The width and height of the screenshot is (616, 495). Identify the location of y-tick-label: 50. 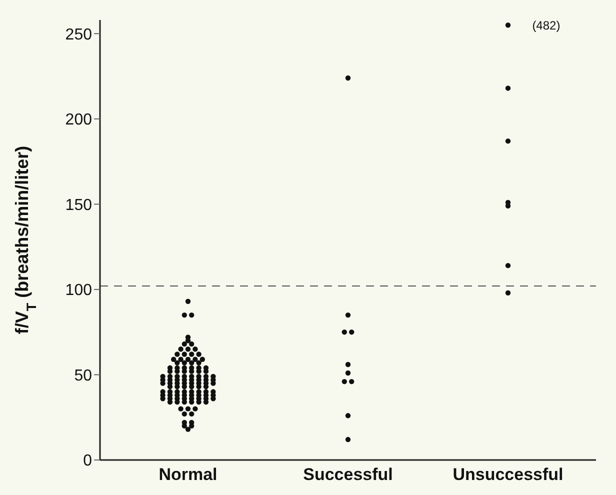
(83, 375).